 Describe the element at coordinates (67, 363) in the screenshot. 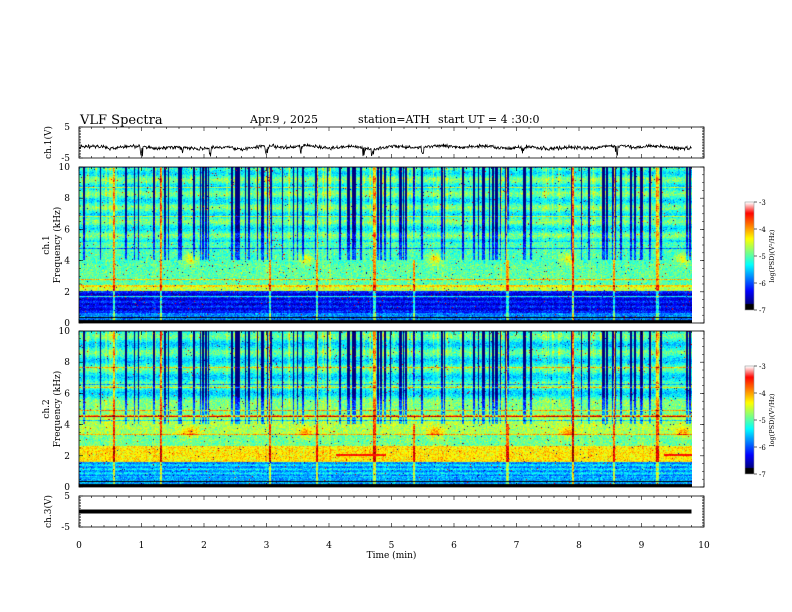

I see `ch2-spectrogram-y-tick-label: 8` at that location.